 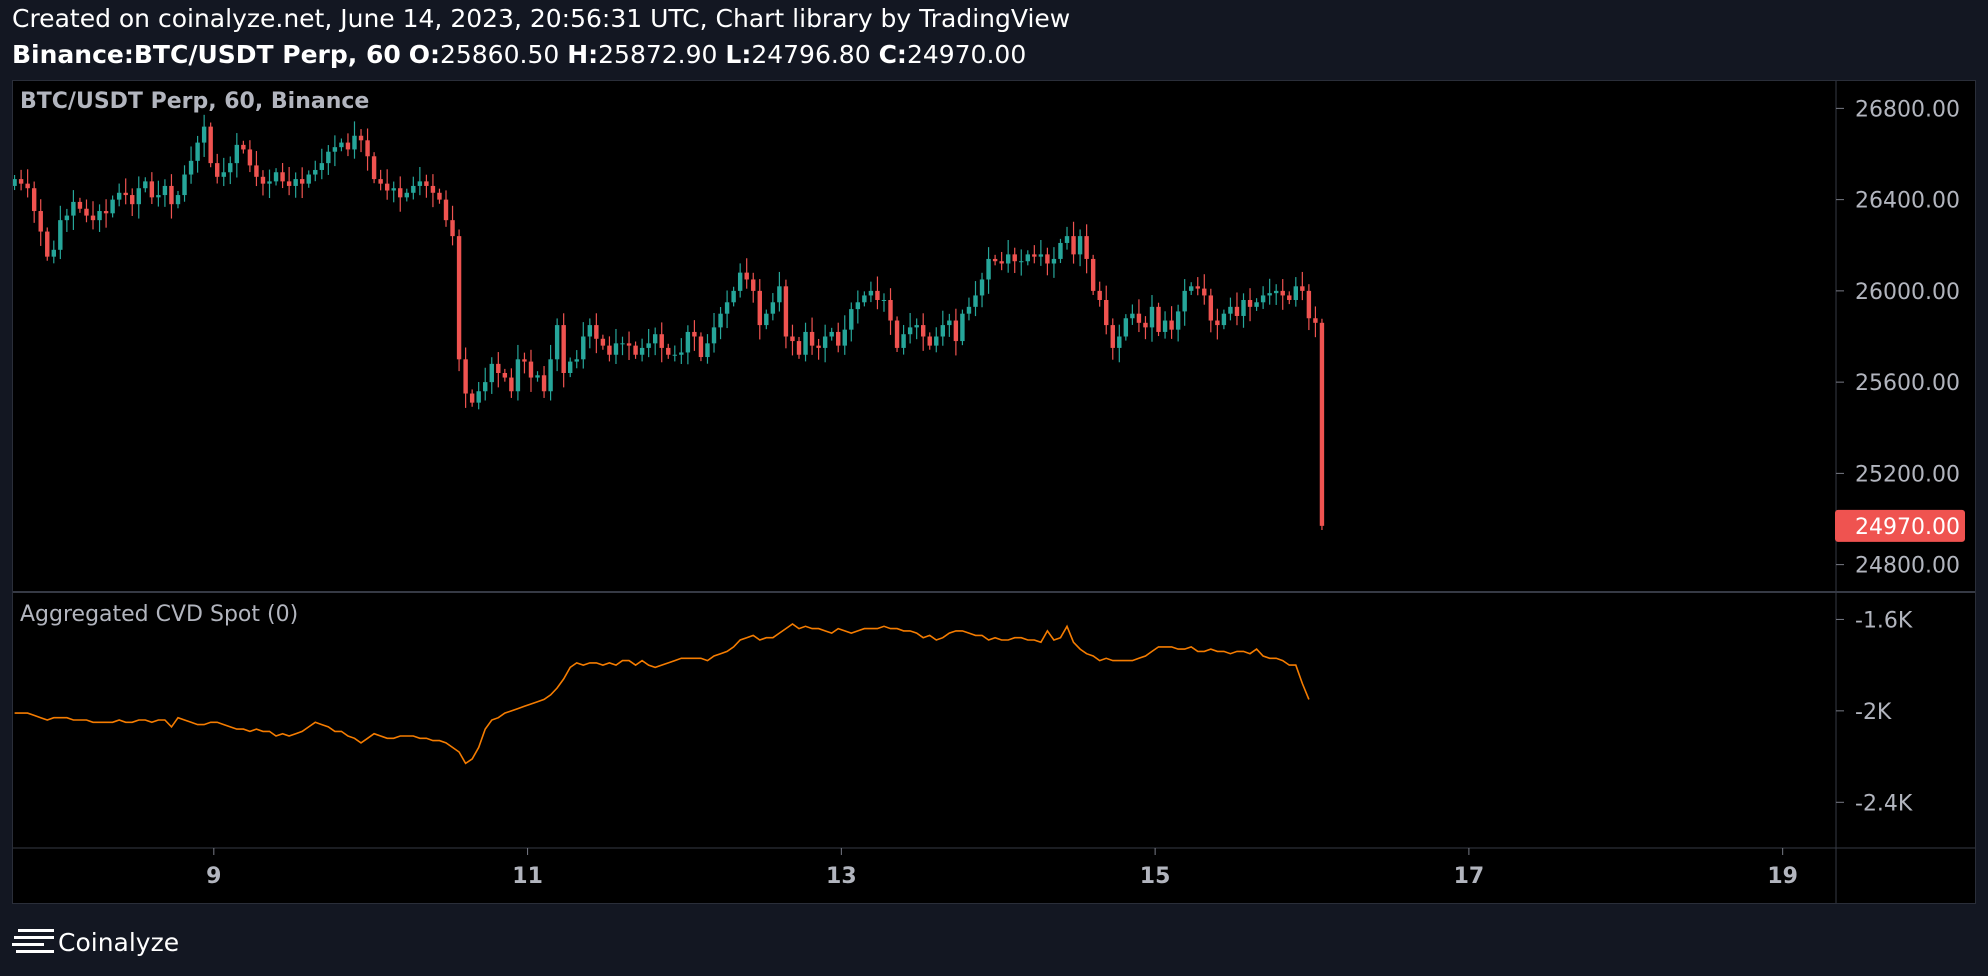 I want to click on time-tick-label: 17, so click(x=1469, y=876).